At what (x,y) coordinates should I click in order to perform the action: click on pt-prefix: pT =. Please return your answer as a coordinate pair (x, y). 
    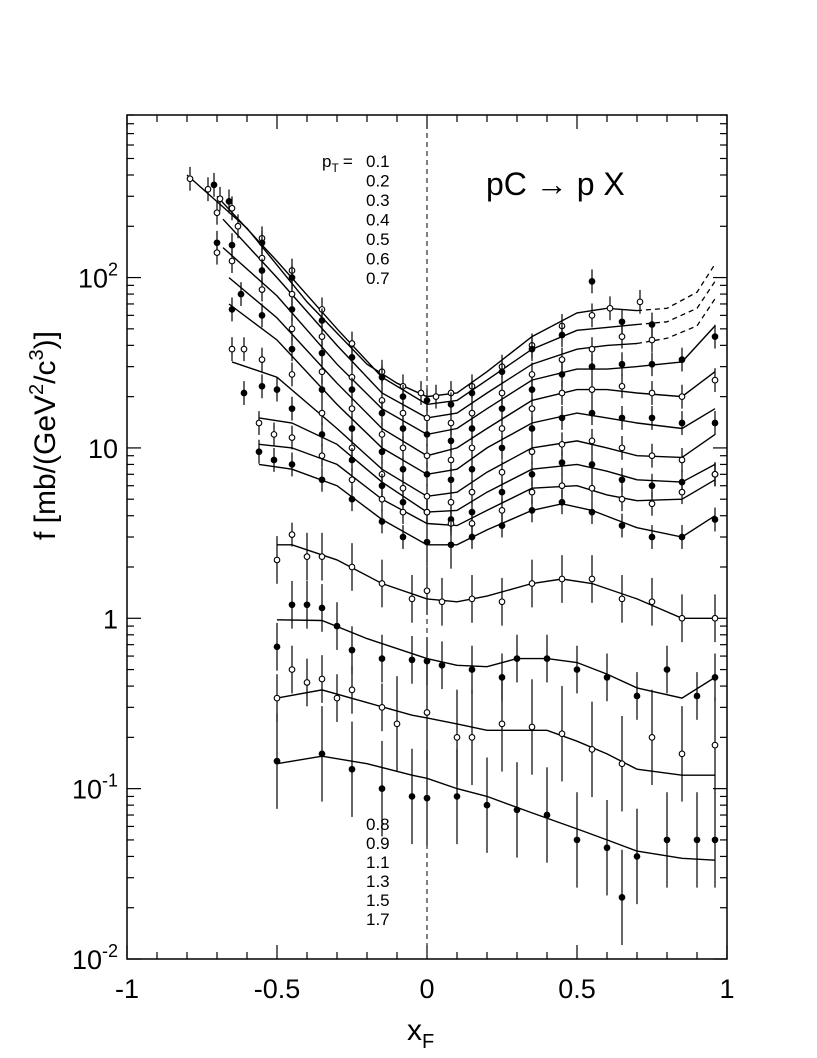
    Looking at the image, I should click on (337, 163).